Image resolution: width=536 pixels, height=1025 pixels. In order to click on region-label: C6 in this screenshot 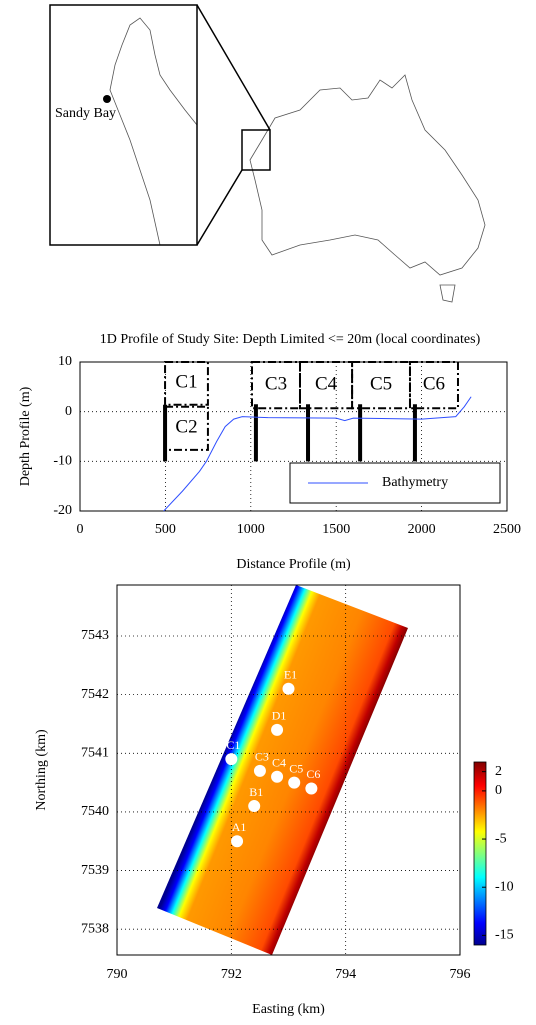, I will do `click(434, 383)`.